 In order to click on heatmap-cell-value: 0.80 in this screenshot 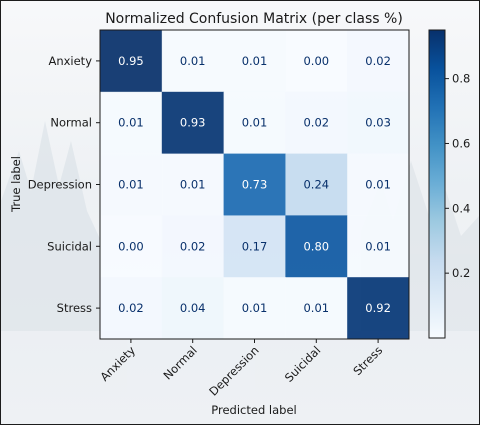, I will do `click(316, 246)`.